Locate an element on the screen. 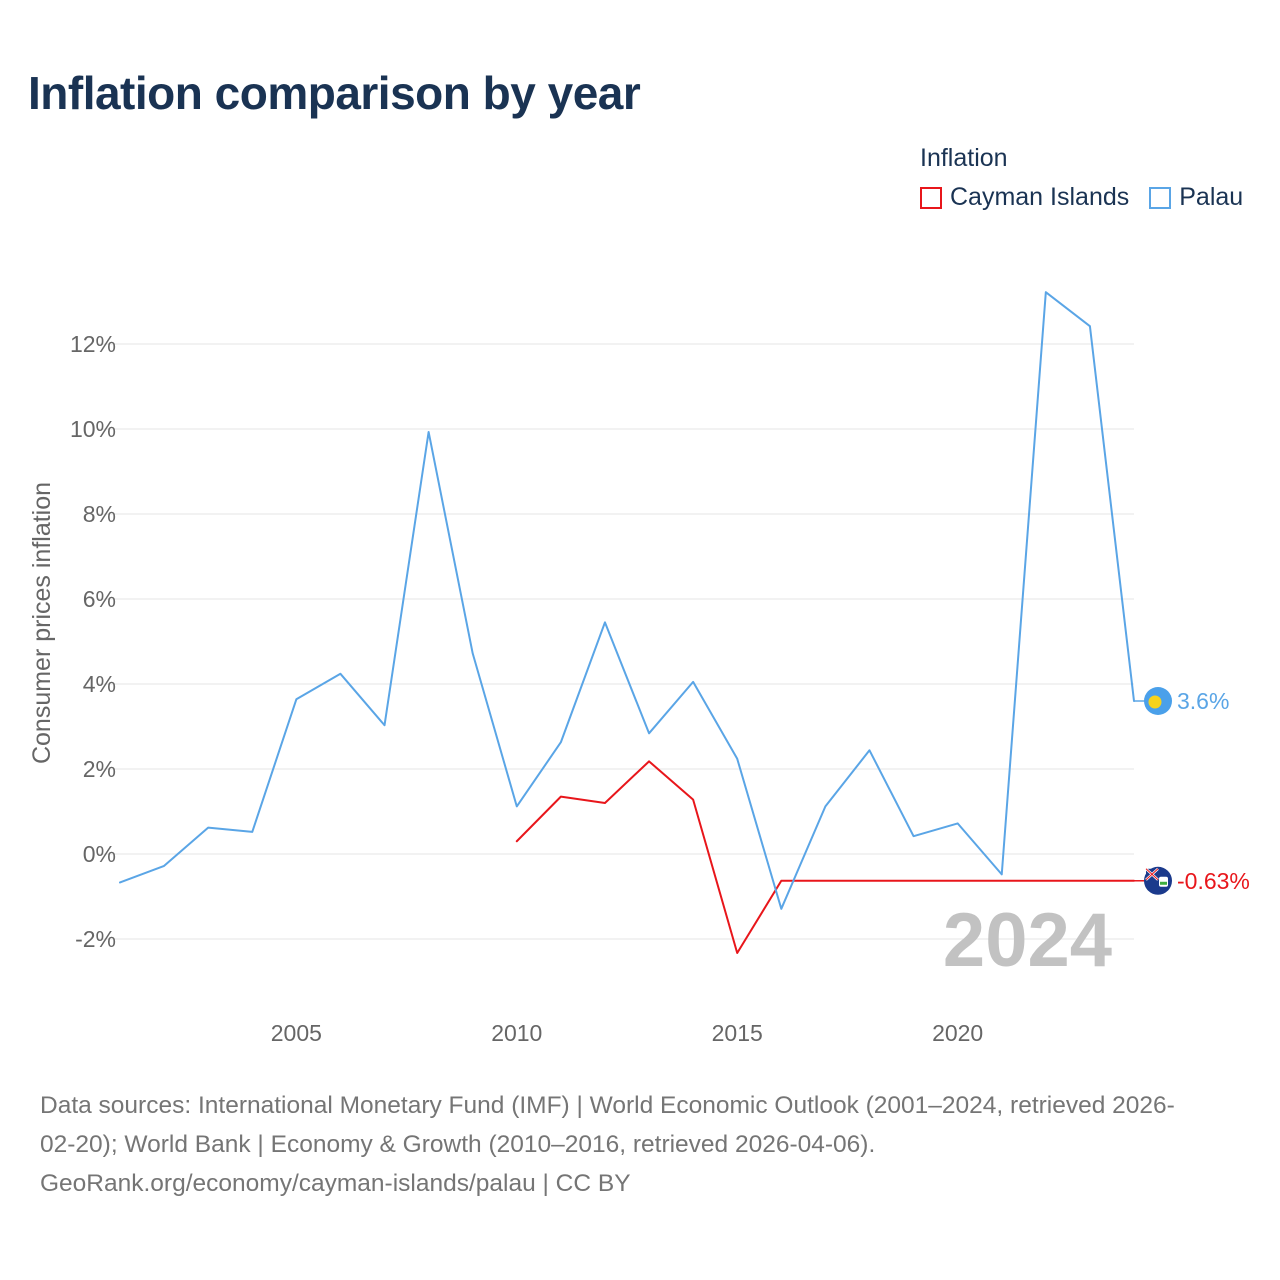 This screenshot has width=1280, height=1280. x-tick-label: 2020 is located at coordinates (957, 1033).